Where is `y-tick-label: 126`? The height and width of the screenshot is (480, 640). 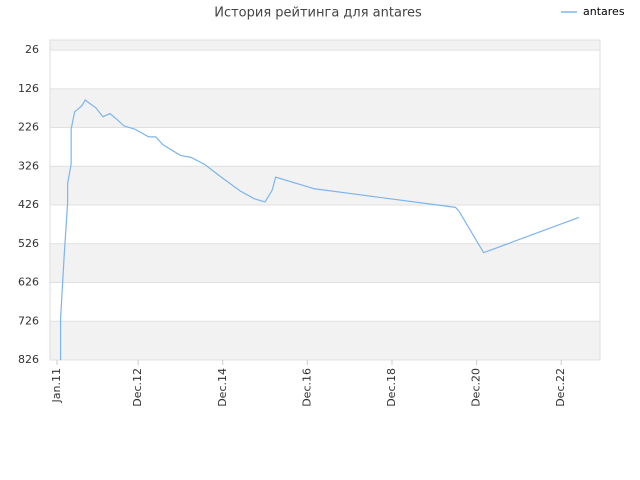
y-tick-label: 126 is located at coordinates (28, 88).